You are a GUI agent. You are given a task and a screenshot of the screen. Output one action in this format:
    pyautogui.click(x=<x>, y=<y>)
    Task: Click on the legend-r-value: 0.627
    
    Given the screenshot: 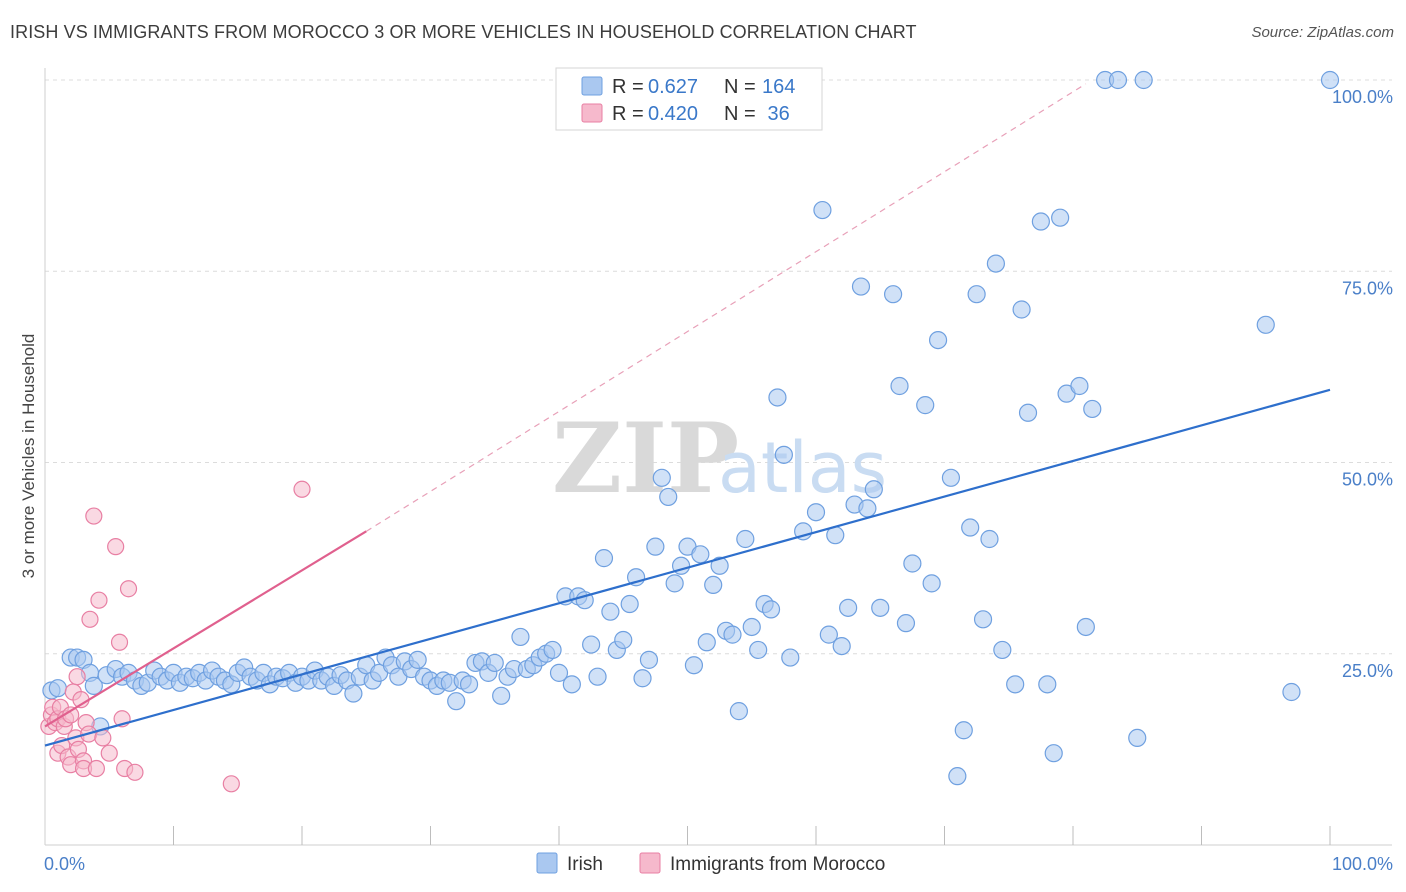 What is the action you would take?
    pyautogui.click(x=673, y=87)
    